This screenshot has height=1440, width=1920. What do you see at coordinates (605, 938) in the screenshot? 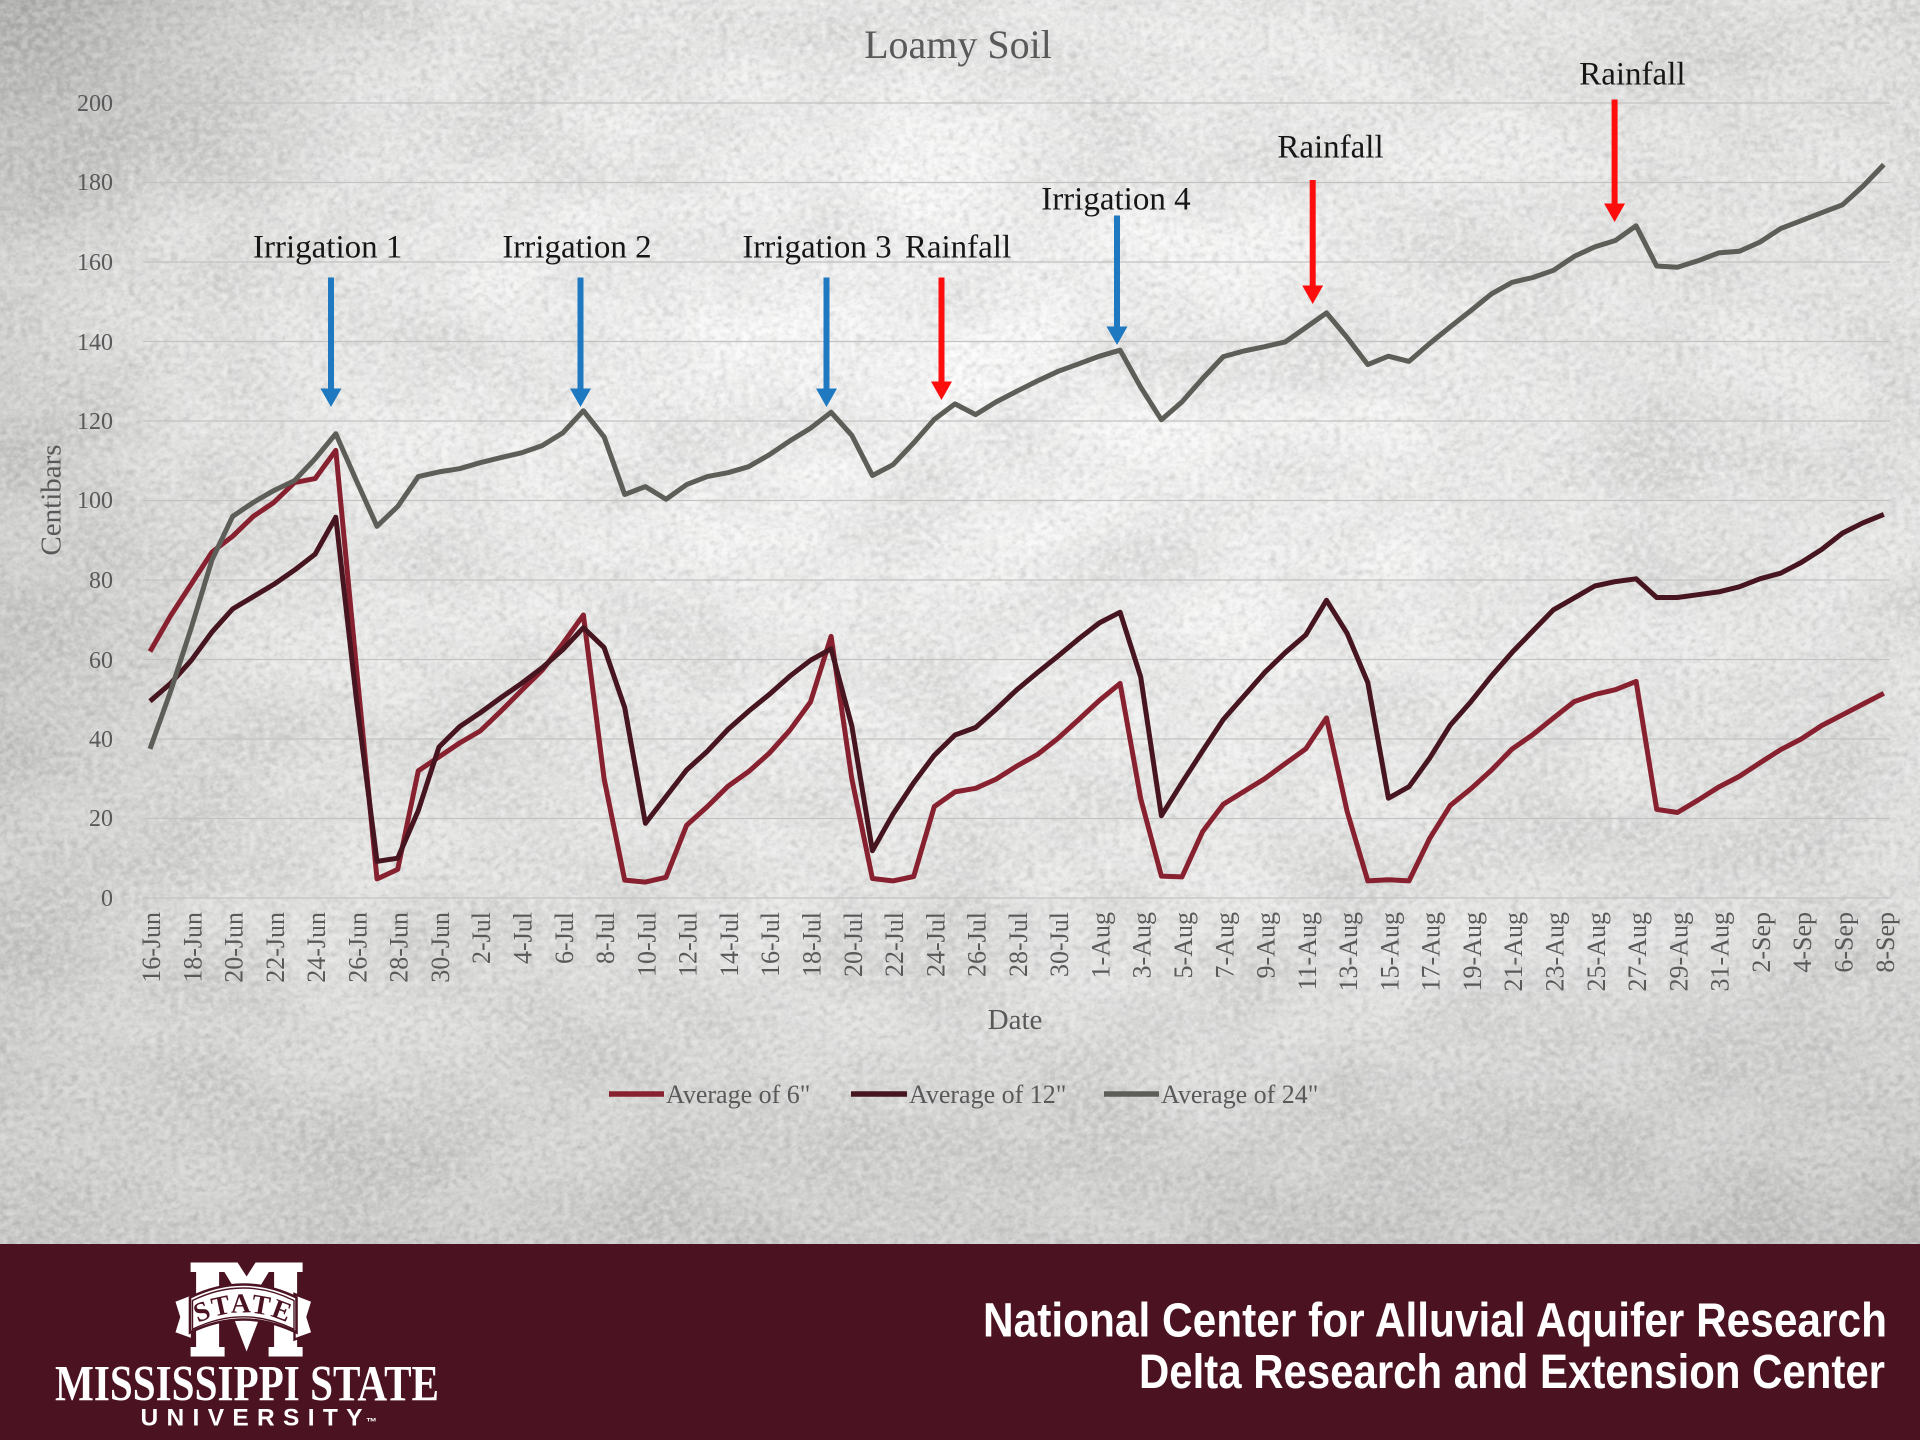
I see `svg-text: 8-Jul` at bounding box center [605, 938].